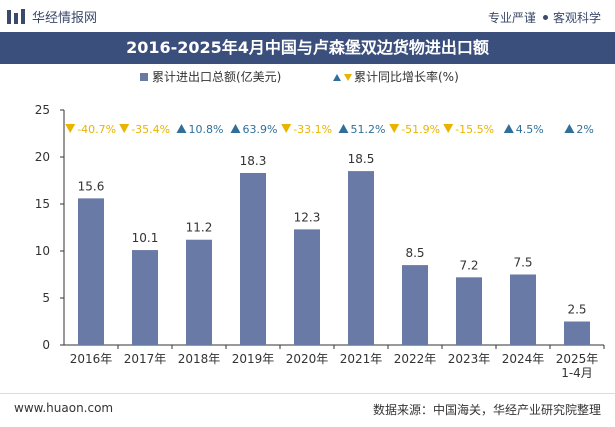 The image size is (615, 427). What do you see at coordinates (368, 129) in the screenshot?
I see `growth-rate-label: 51.2%` at bounding box center [368, 129].